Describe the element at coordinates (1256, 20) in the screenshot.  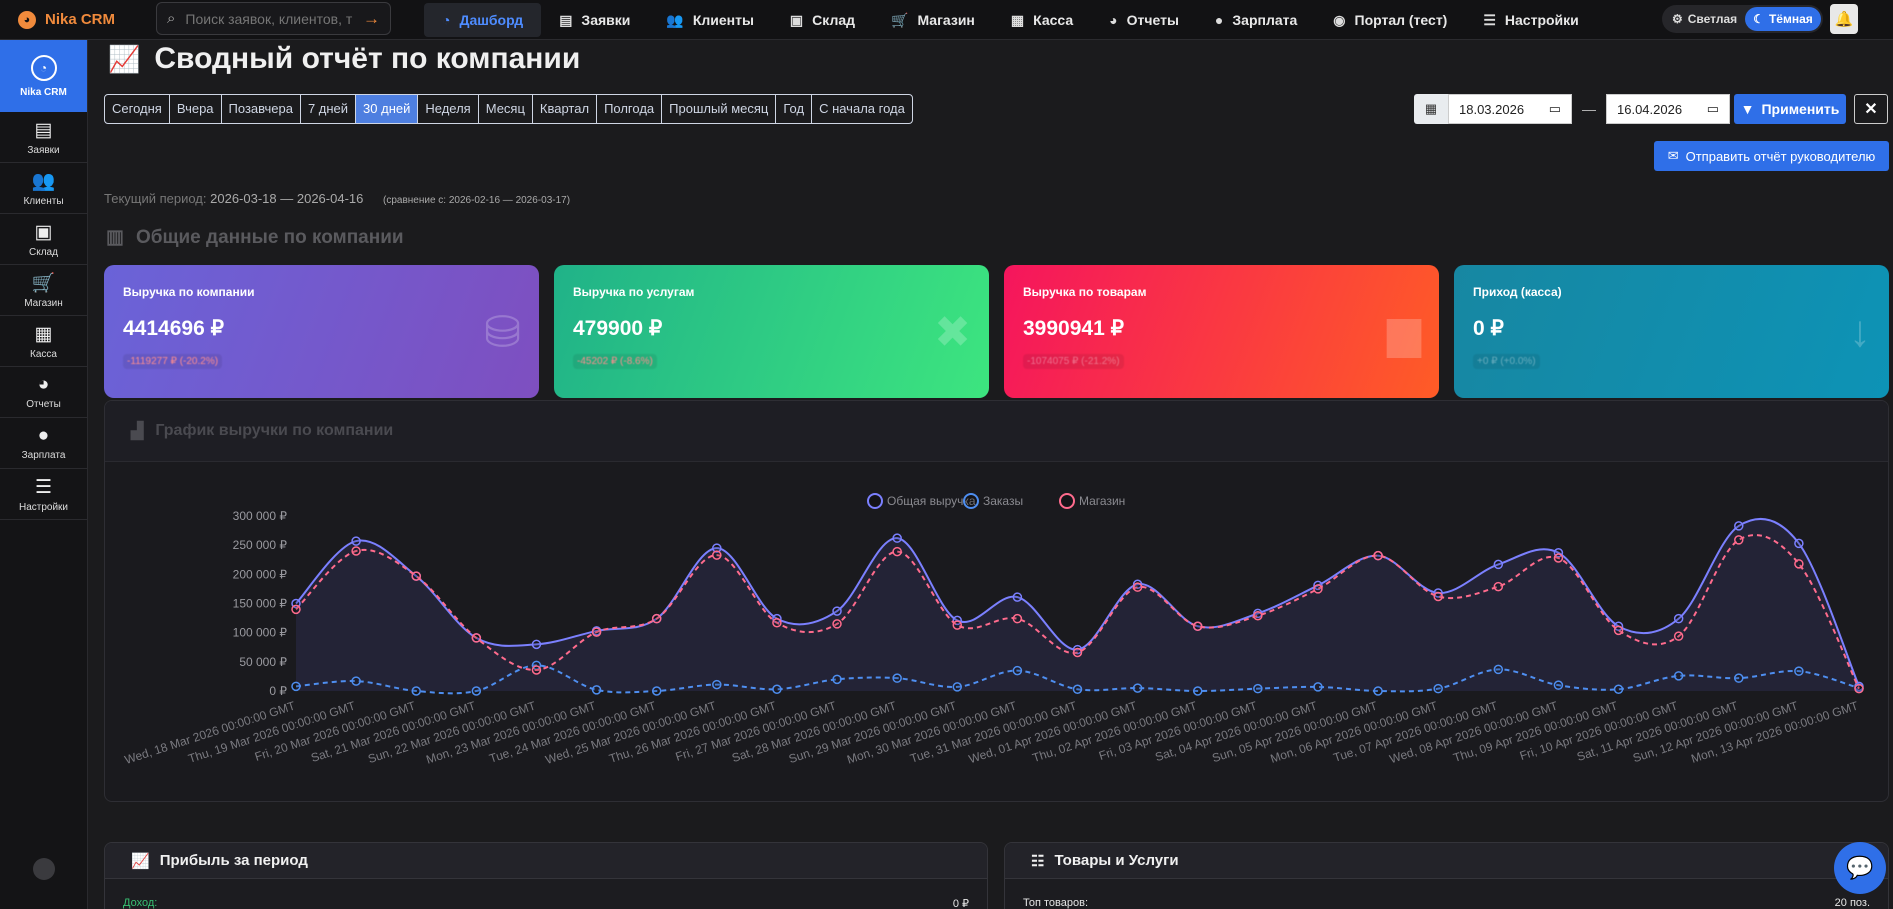
I see `nav-item-salary: ● Зарплата` at that location.